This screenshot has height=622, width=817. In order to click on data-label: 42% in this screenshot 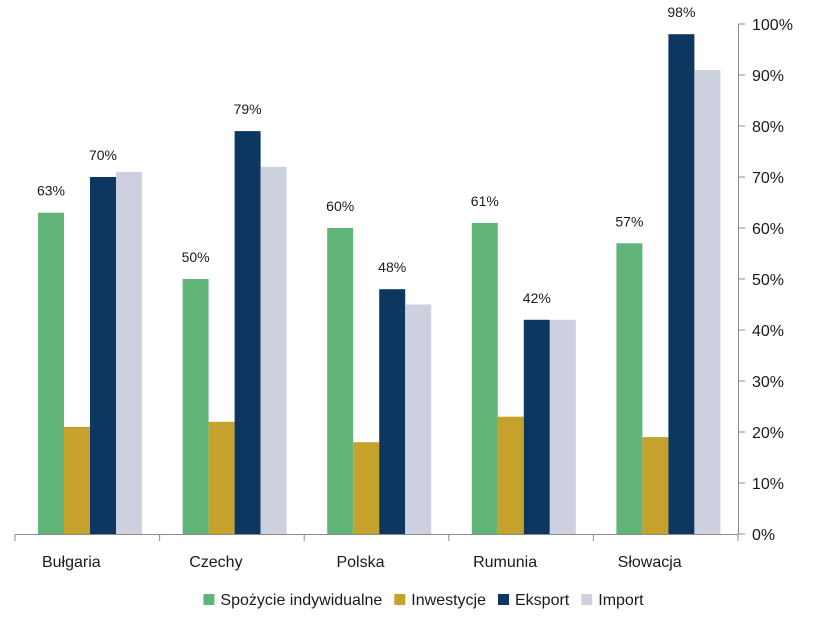, I will do `click(537, 298)`.